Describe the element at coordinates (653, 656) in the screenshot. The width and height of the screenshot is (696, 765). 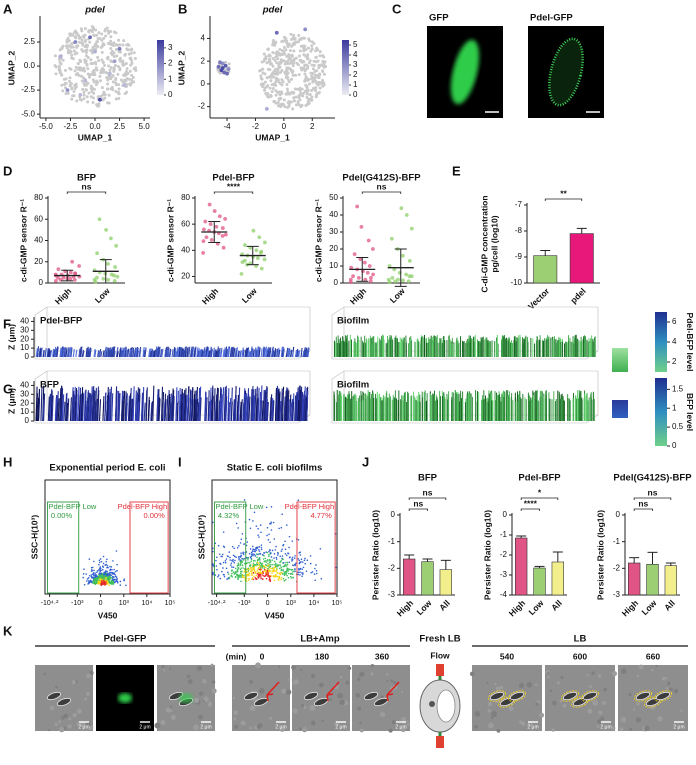
I see `time-label: 660` at that location.